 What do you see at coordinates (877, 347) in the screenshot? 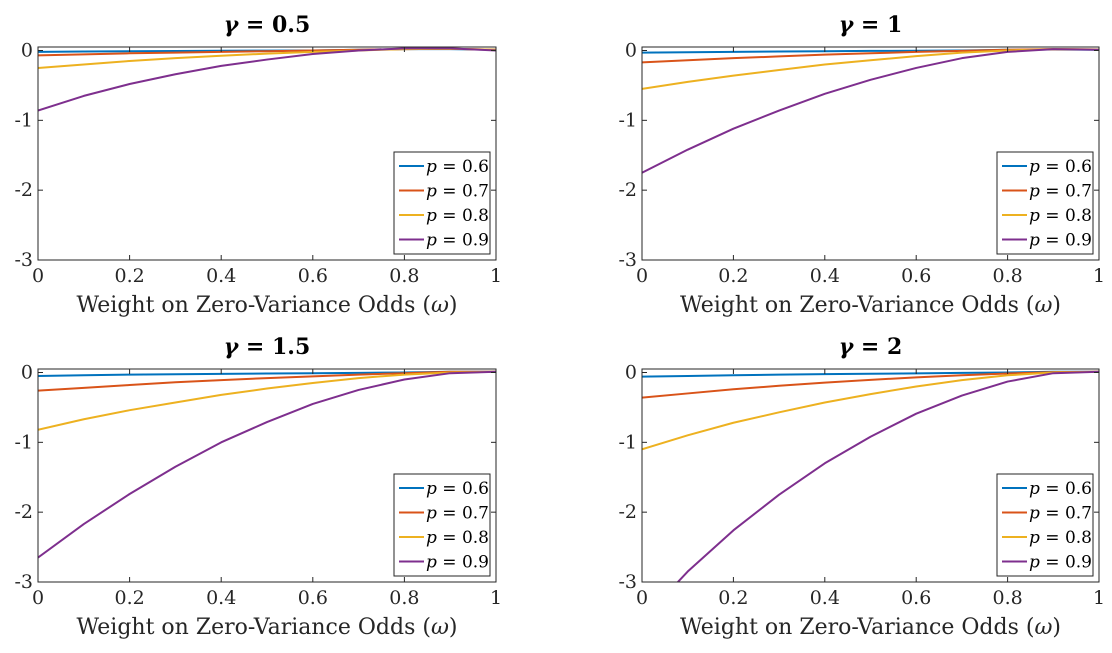
I see `chart-title-value: = 2` at bounding box center [877, 347].